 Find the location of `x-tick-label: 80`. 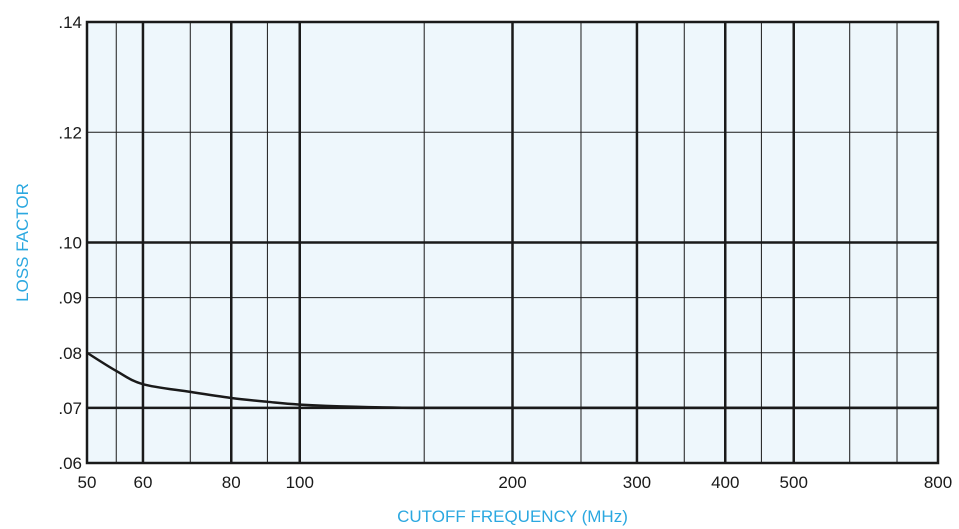

x-tick-label: 80 is located at coordinates (231, 482).